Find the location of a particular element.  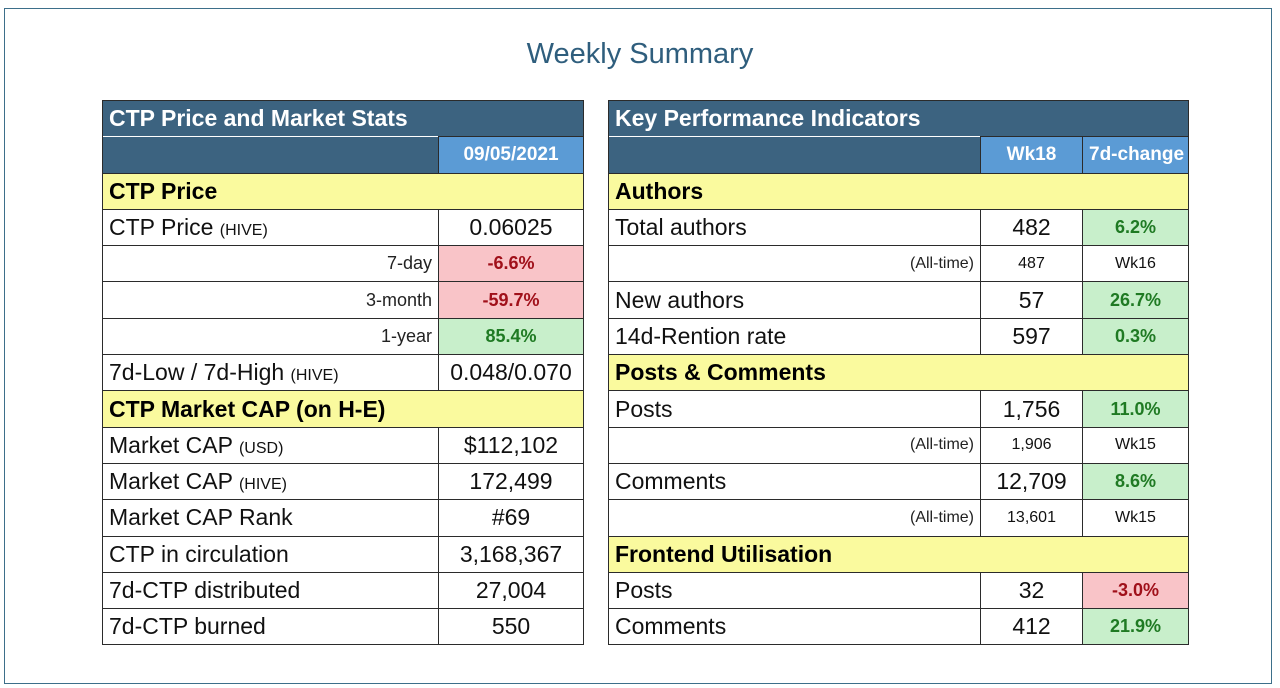

new-authors-value: 57 is located at coordinates (1031, 300).